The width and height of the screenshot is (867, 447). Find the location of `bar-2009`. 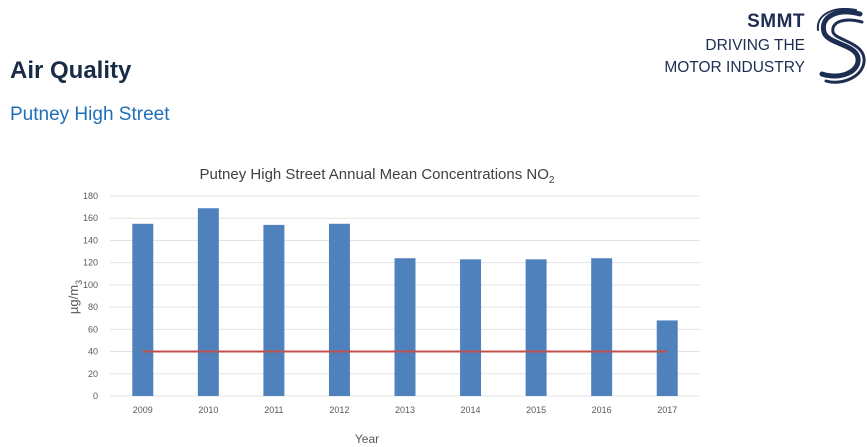

bar-2009 is located at coordinates (143, 309).